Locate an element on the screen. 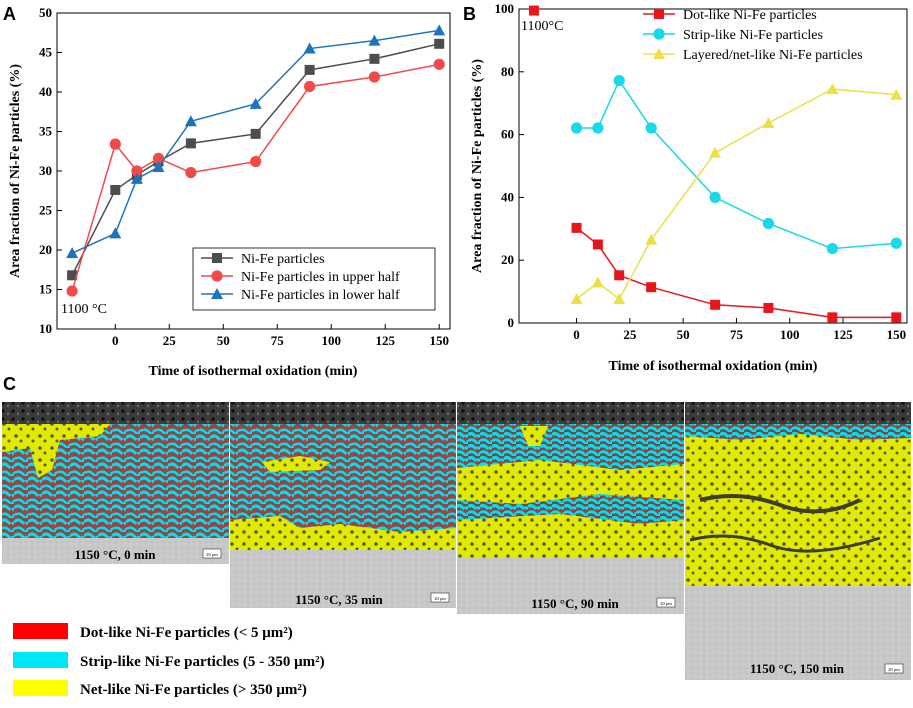  chart-a-xtick-label: 150 is located at coordinates (439, 340).